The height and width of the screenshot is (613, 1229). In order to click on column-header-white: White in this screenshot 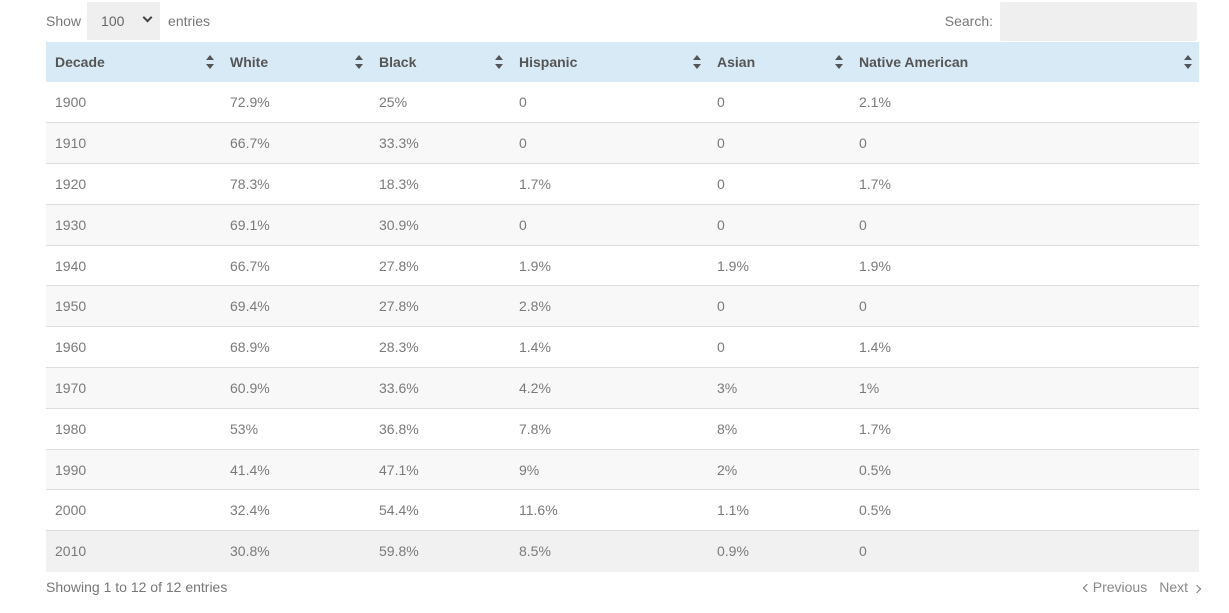, I will do `click(295, 62)`.